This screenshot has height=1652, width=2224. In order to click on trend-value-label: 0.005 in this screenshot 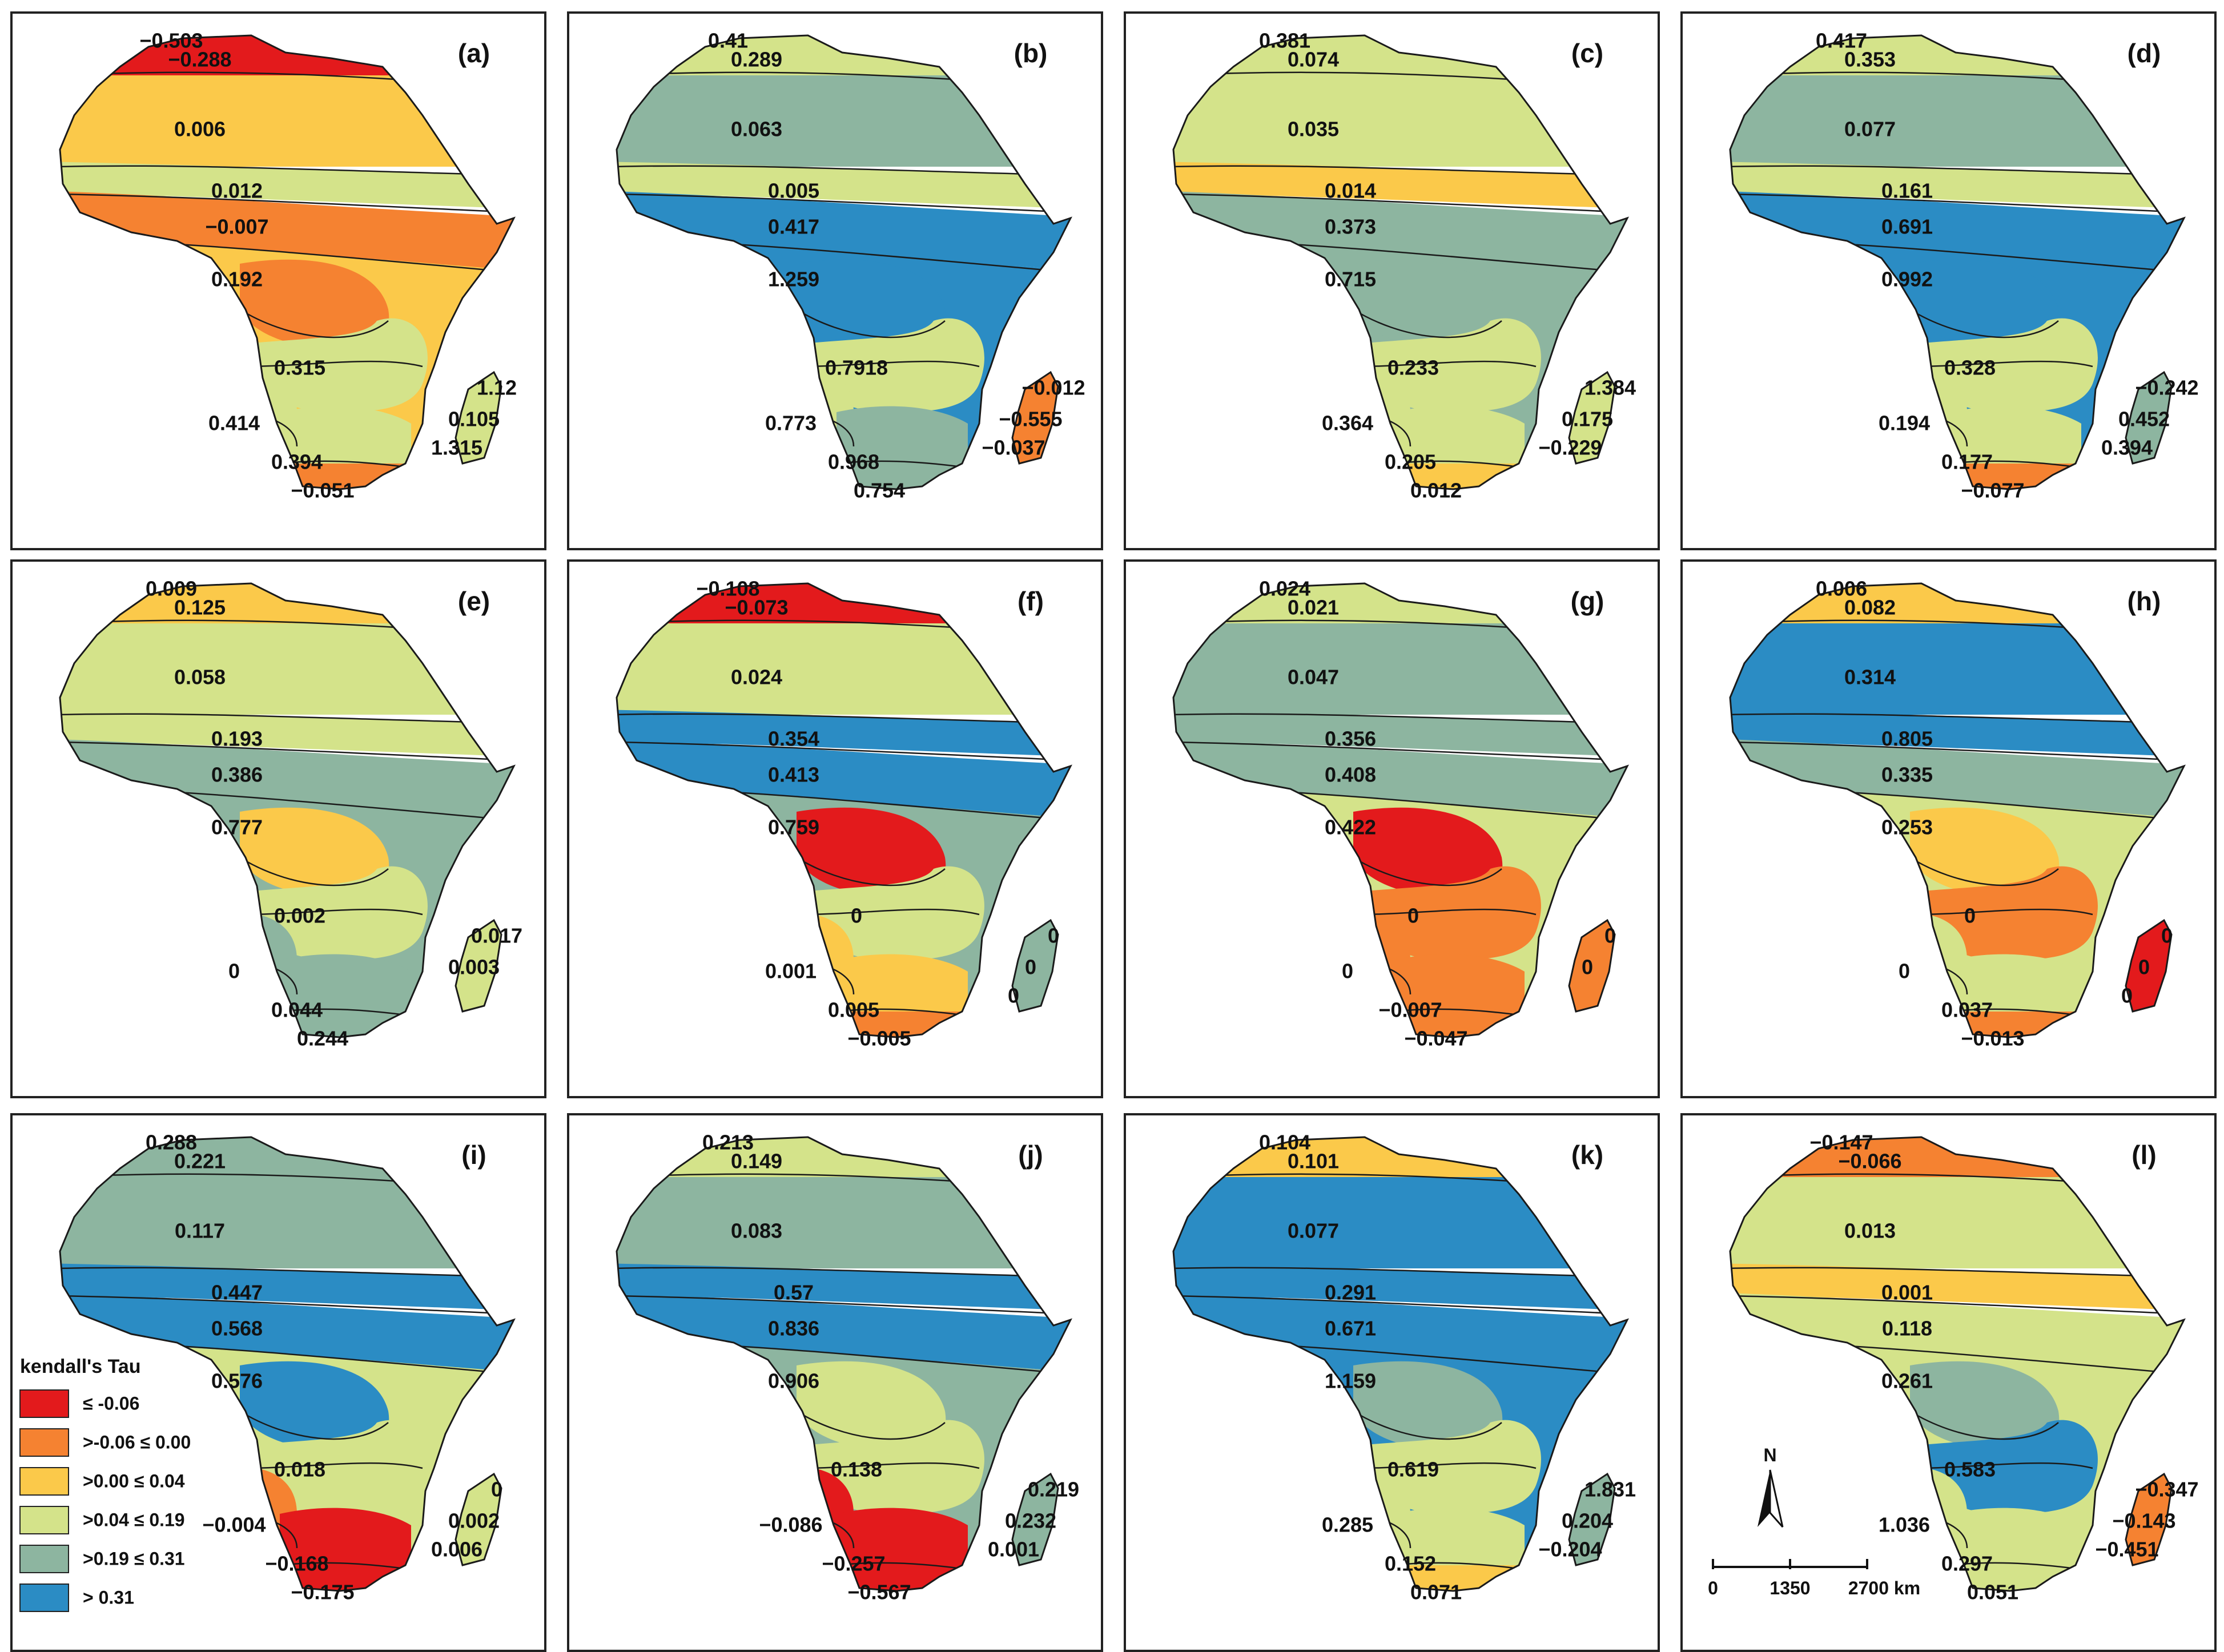, I will do `click(793, 191)`.